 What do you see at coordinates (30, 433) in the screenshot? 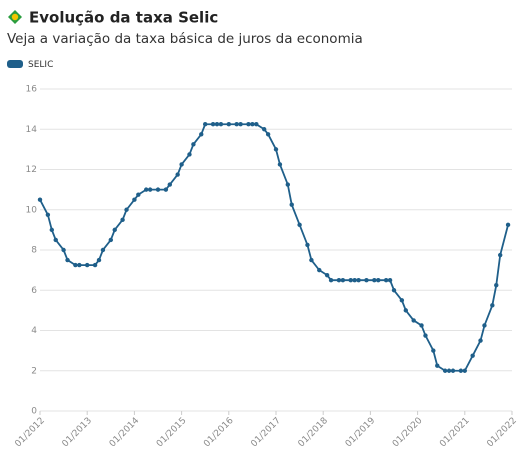
I see `x-tick-label: 01/2012` at bounding box center [30, 433].